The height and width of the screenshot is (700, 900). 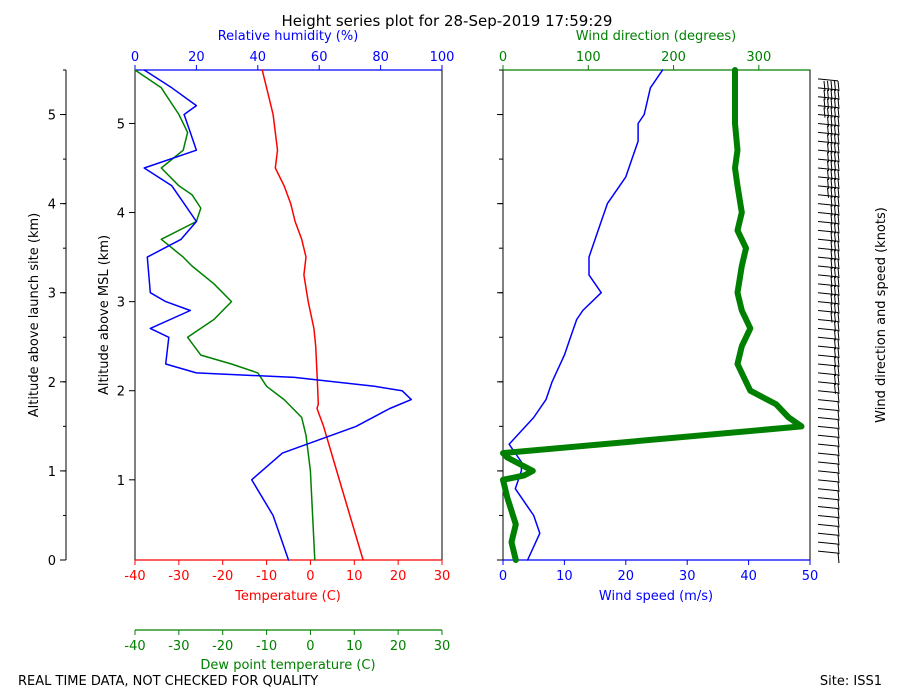 I want to click on temperature-tick-label: -40, so click(x=134, y=576).